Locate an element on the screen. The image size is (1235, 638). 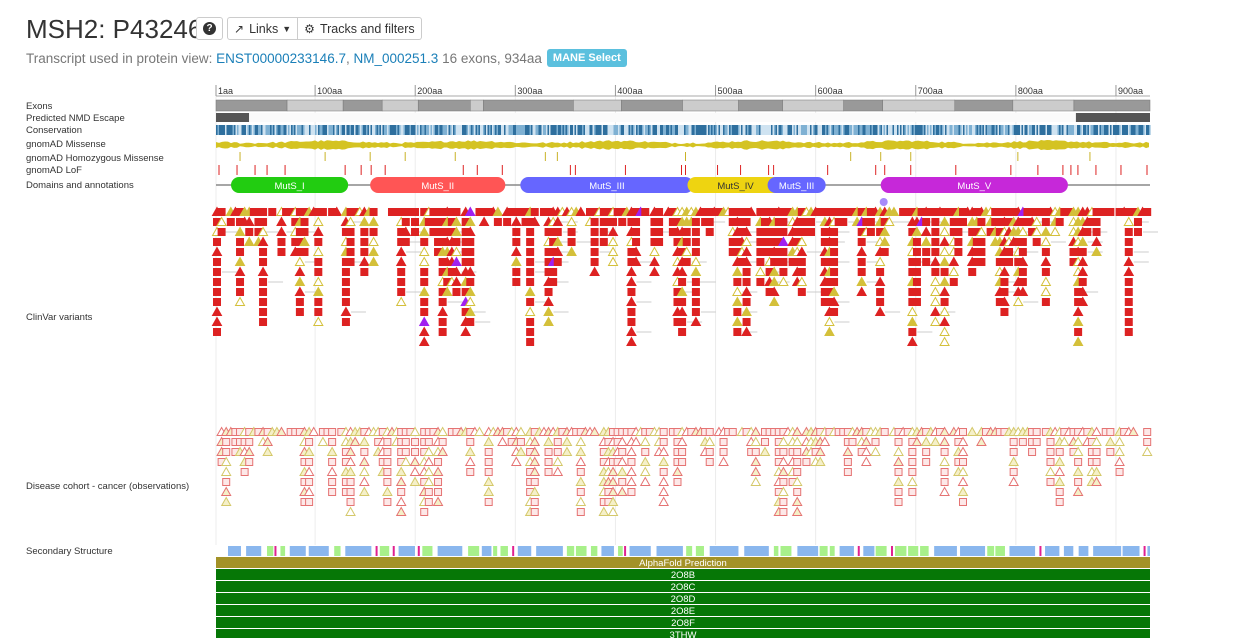
structure-bar is located at coordinates (683, 562).